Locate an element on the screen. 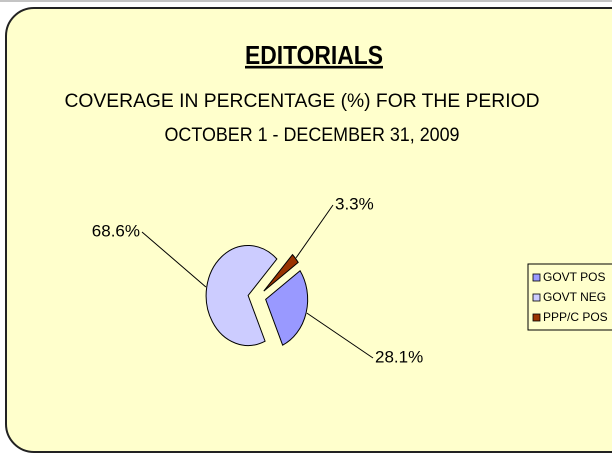  chart-title: EDITORIALS is located at coordinates (314, 55).